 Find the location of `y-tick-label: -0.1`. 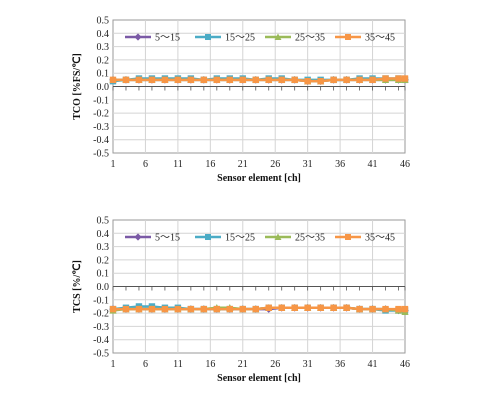

y-tick-label: -0.1 is located at coordinates (101, 300).